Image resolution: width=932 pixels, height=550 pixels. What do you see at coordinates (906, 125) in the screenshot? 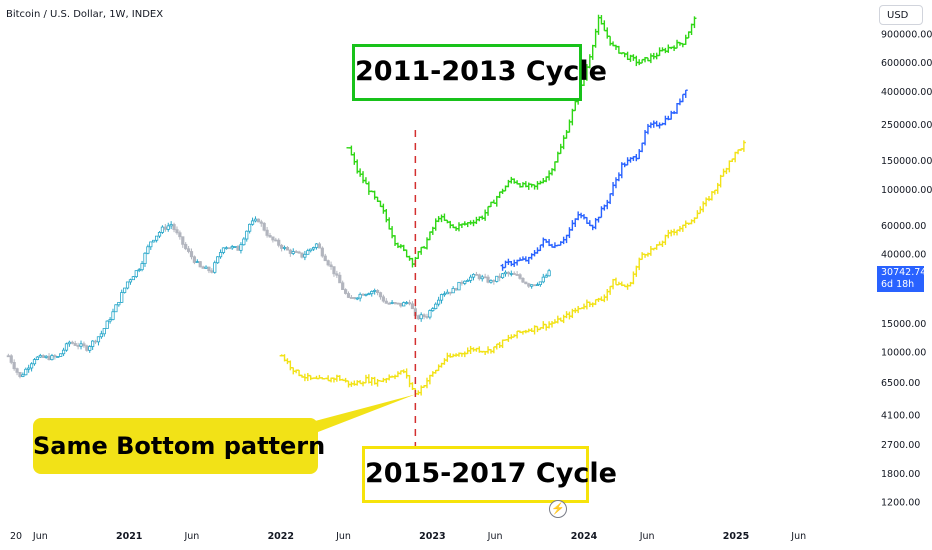
I see `y-tick-label: 250000.00` at bounding box center [906, 125].